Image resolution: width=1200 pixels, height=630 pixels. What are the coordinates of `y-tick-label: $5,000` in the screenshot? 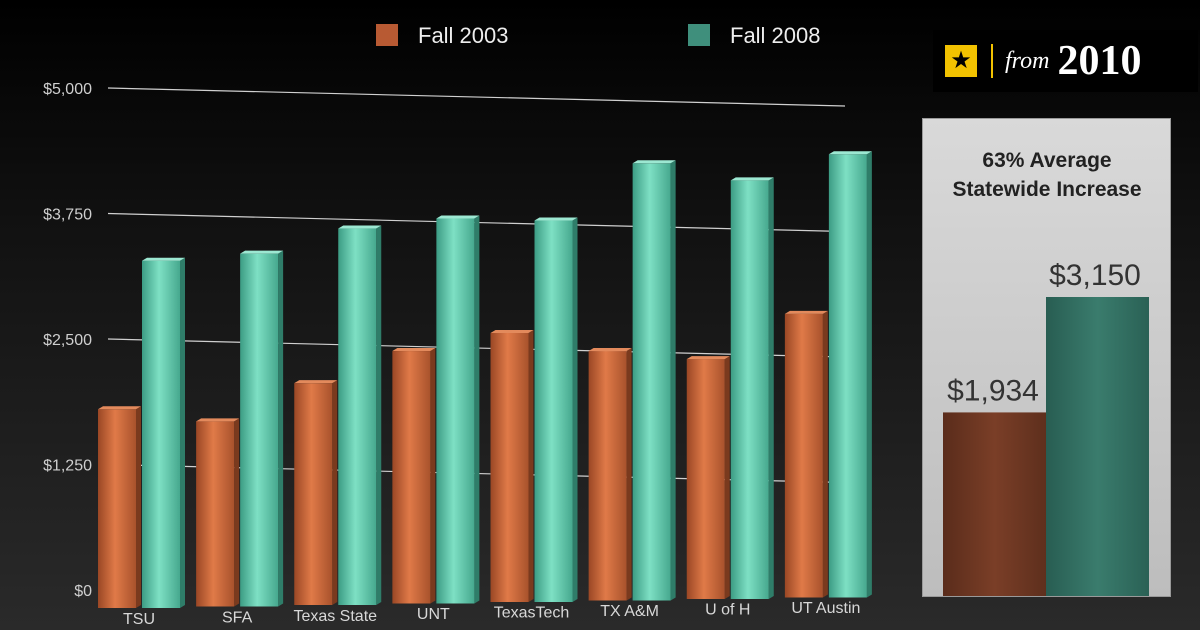 It's located at (67, 89).